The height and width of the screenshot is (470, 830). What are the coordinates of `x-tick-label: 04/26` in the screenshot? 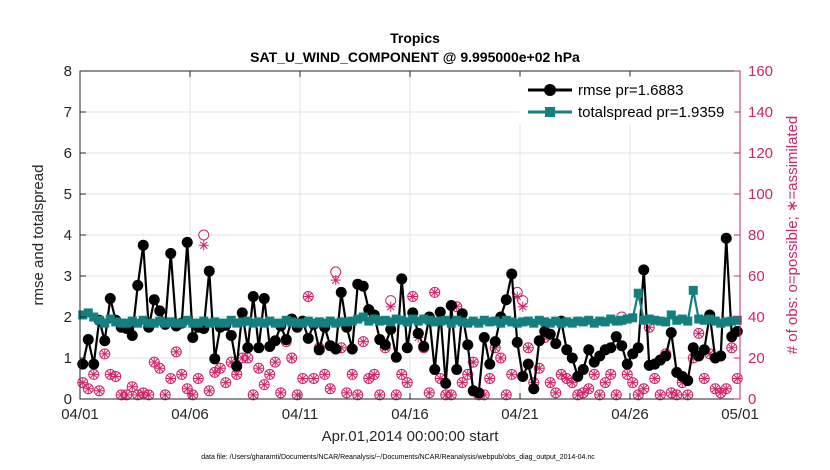 It's located at (630, 414).